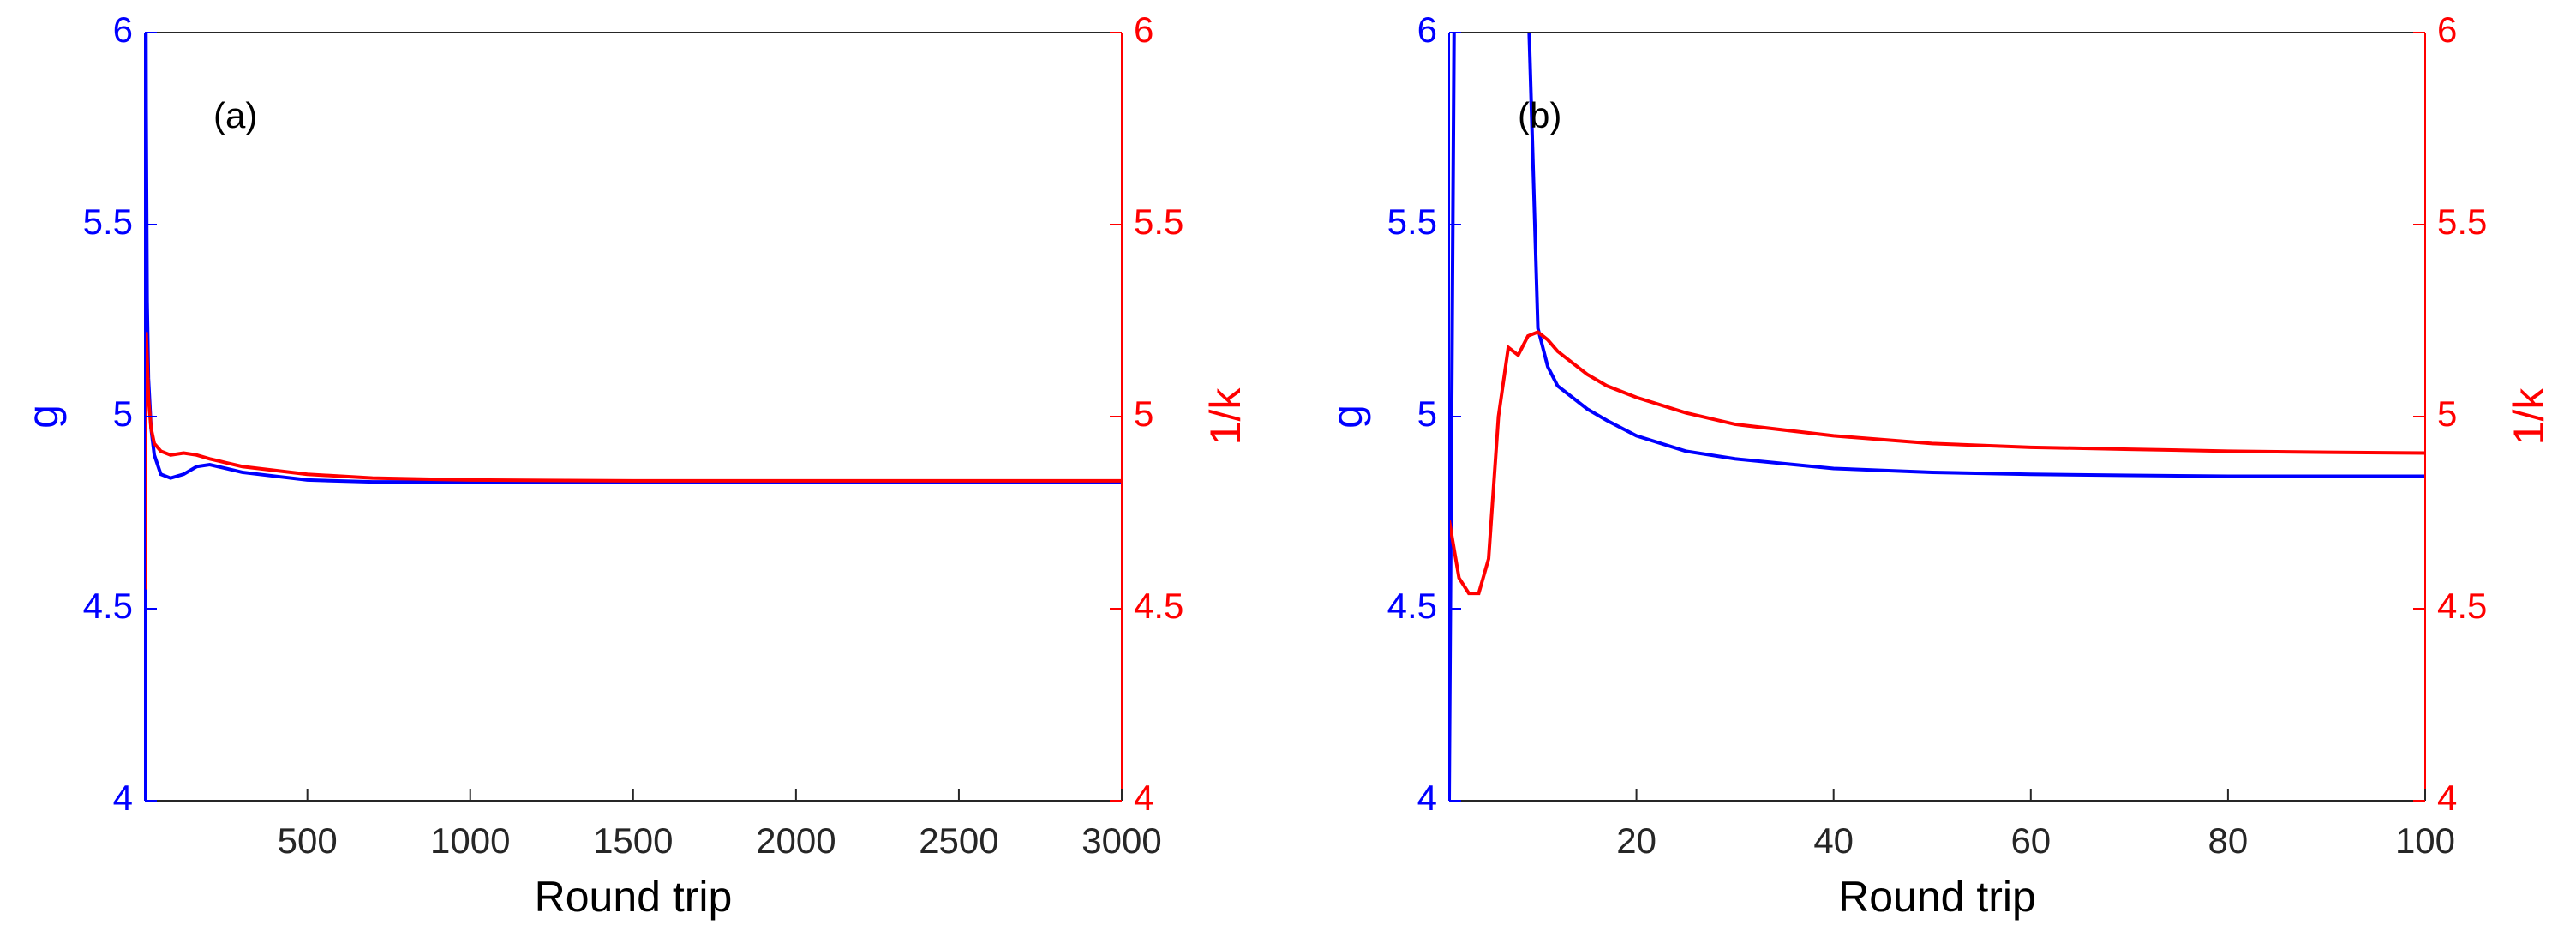 The width and height of the screenshot is (2576, 943). I want to click on x-tick-label: 500, so click(308, 840).